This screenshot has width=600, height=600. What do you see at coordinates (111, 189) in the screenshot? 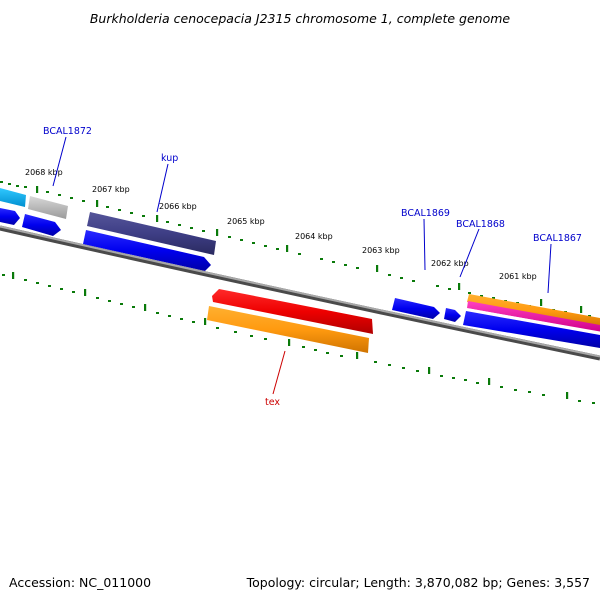
I see `tick-label-2067: 2067 kbp` at bounding box center [111, 189].